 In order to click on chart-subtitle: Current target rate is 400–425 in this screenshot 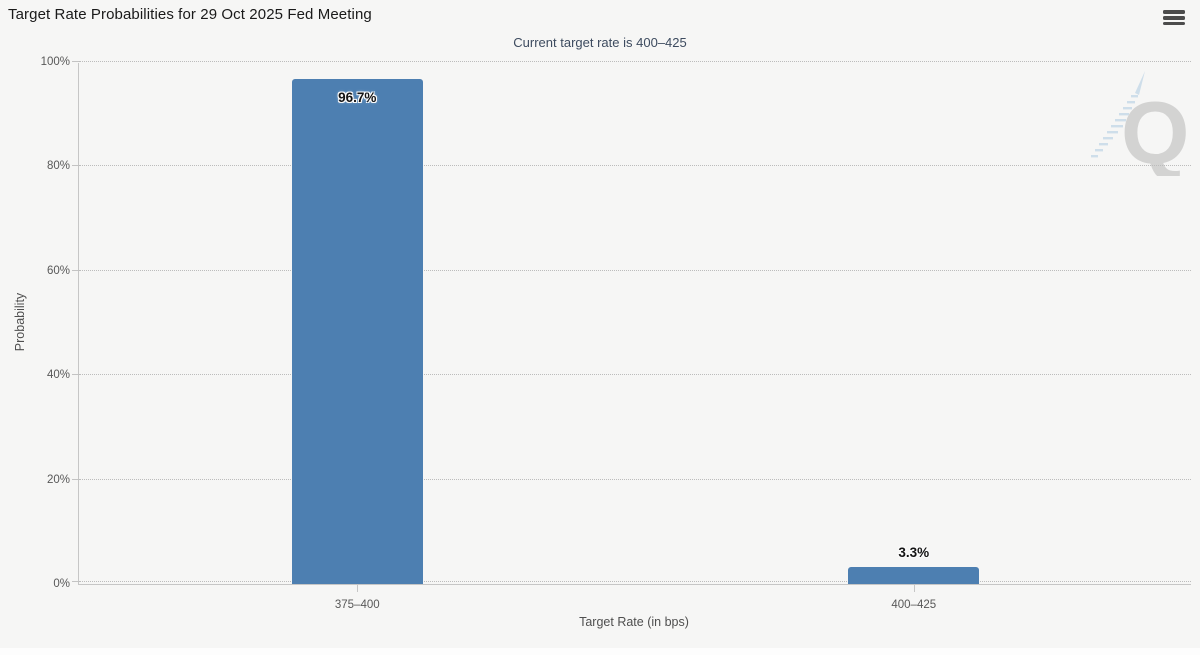, I will do `click(600, 42)`.